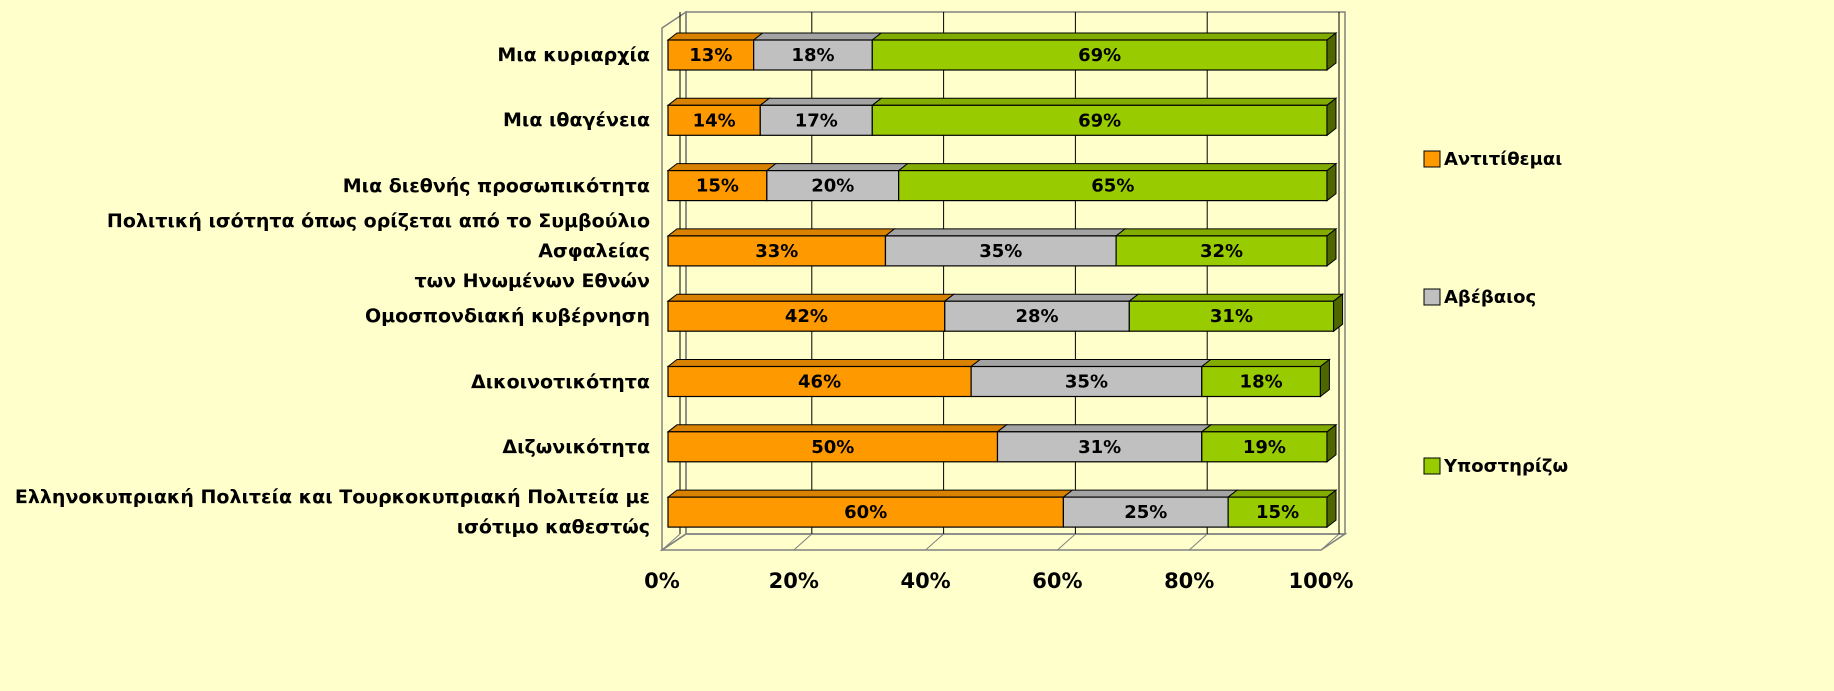 The image size is (1834, 691). Describe the element at coordinates (560, 381) in the screenshot. I see `category-label: Δικοινοτικότητα` at that location.